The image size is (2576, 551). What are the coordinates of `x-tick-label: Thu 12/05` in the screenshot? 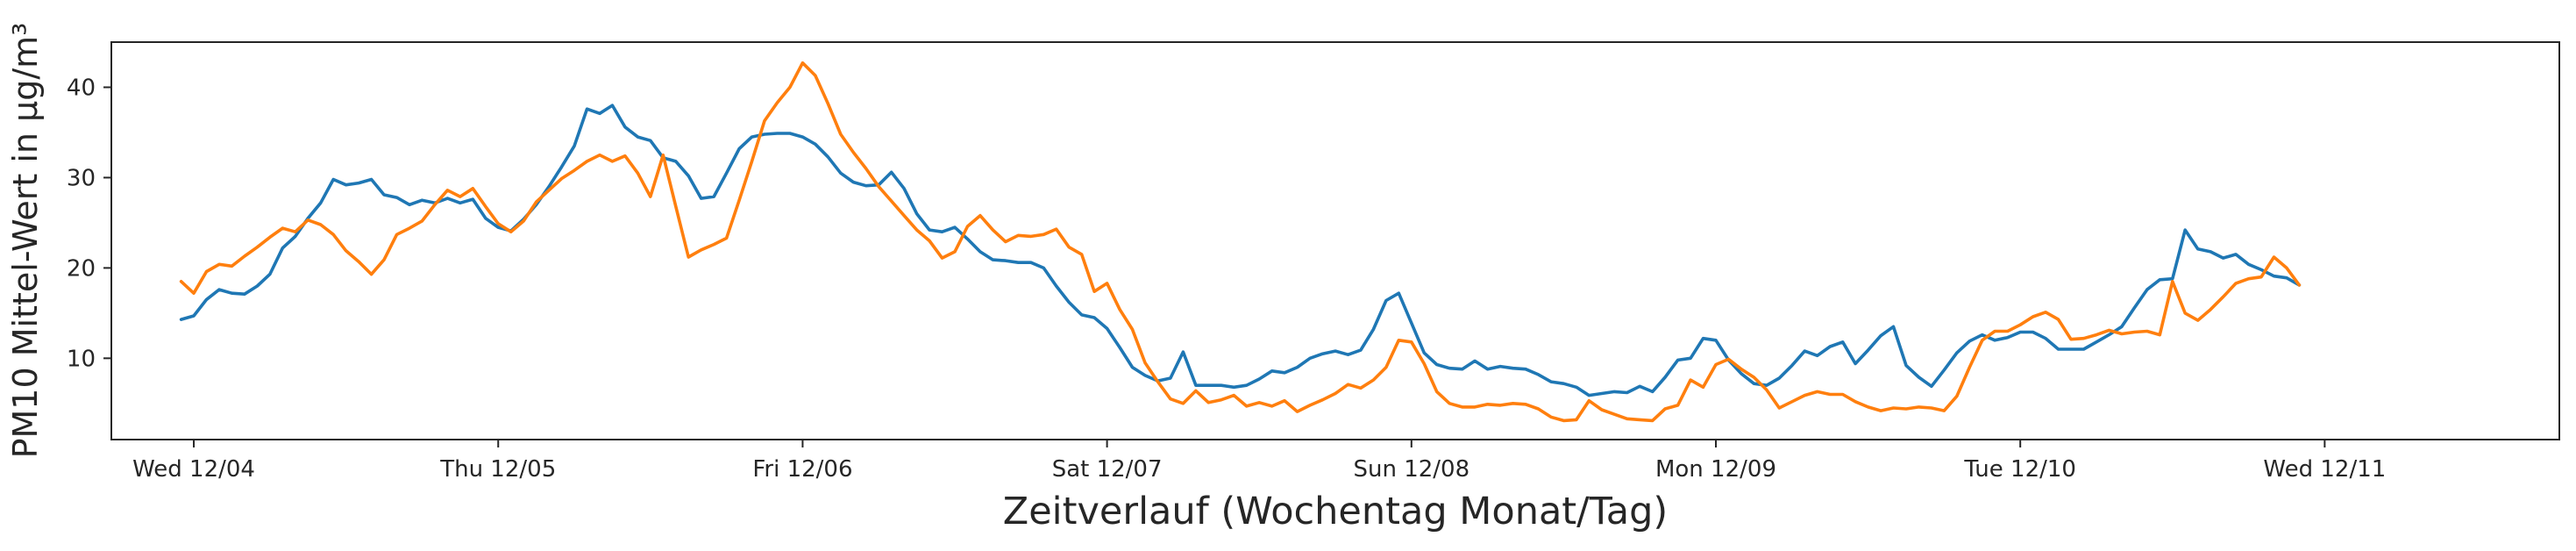 It's located at (497, 469).